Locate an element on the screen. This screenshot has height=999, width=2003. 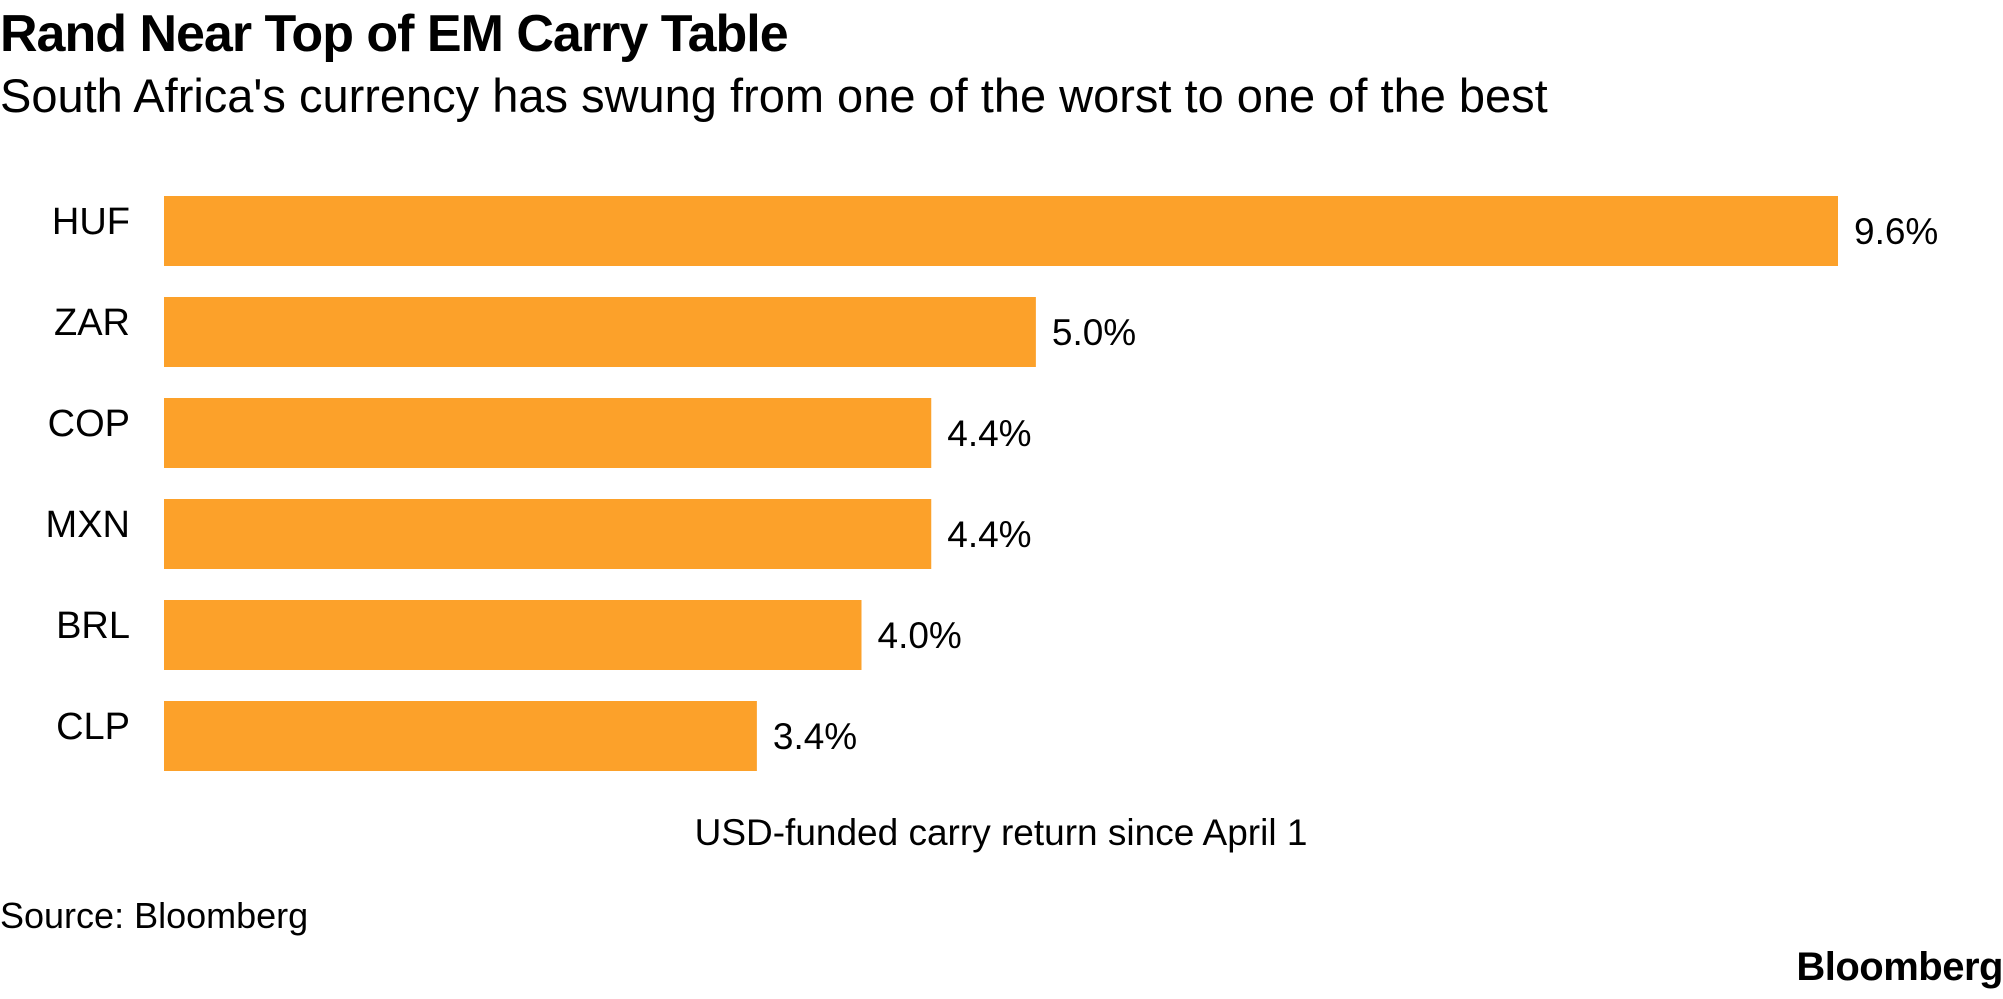
value-label-zar: 5.0% is located at coordinates (1094, 332).